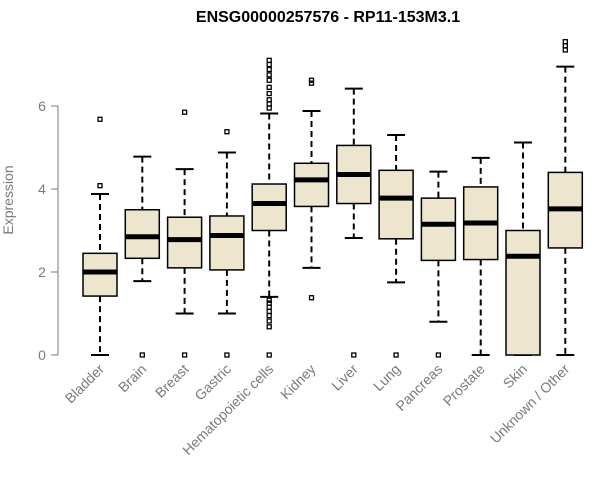  Describe the element at coordinates (418, 387) in the screenshot. I see `x-tick-label: Pancreas` at that location.